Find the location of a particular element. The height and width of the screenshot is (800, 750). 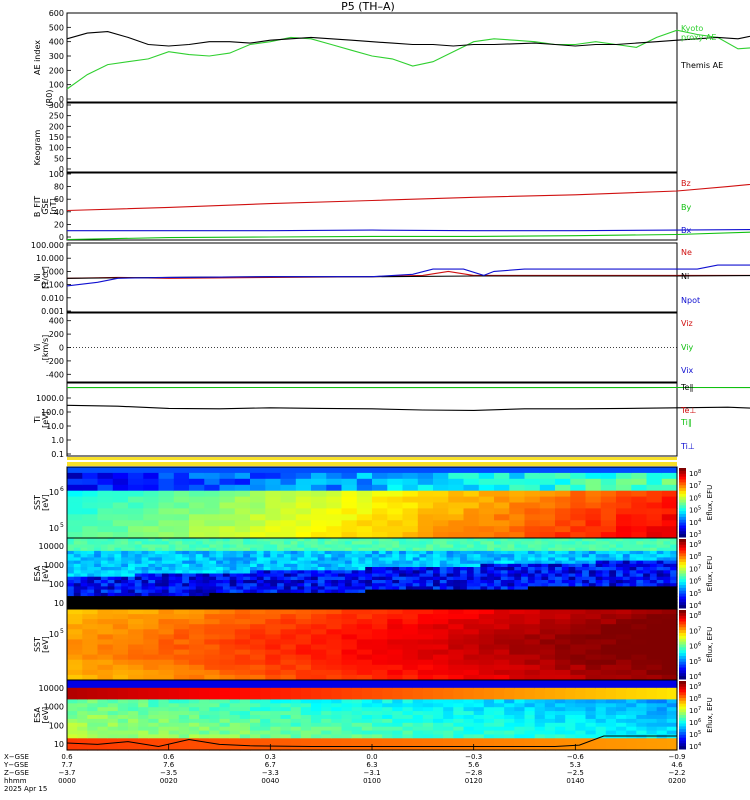

keogram-ytick-2: 200 is located at coordinates (56, 126).